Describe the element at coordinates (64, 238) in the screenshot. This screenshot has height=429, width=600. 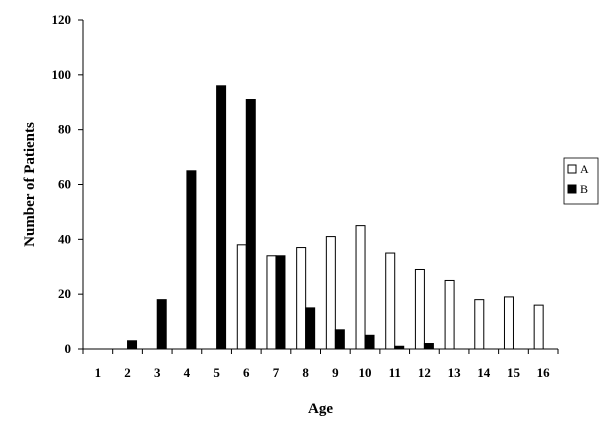
I see `y-tick-label: 40` at that location.